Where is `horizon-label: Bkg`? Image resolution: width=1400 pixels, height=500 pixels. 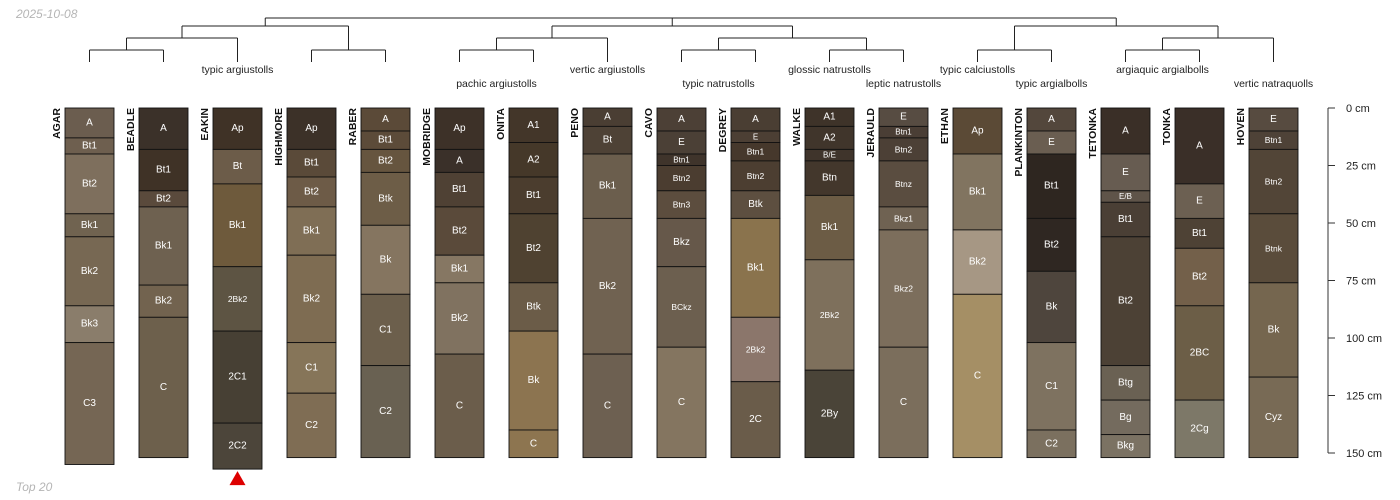 horizon-label: Bkg is located at coordinates (1125, 446).